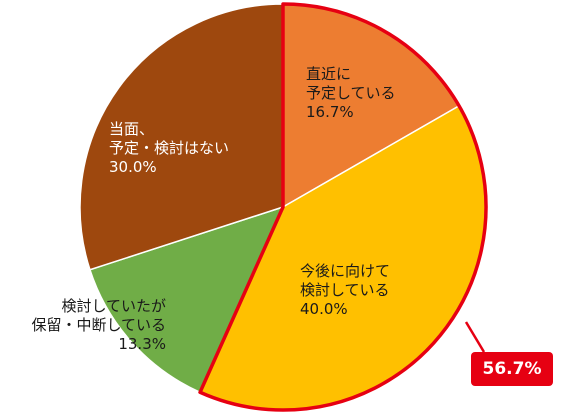 Image resolution: width=563 pixels, height=412 pixels. Describe the element at coordinates (113, 306) in the screenshot. I see `slice-label-line: 検討していたが` at that location.